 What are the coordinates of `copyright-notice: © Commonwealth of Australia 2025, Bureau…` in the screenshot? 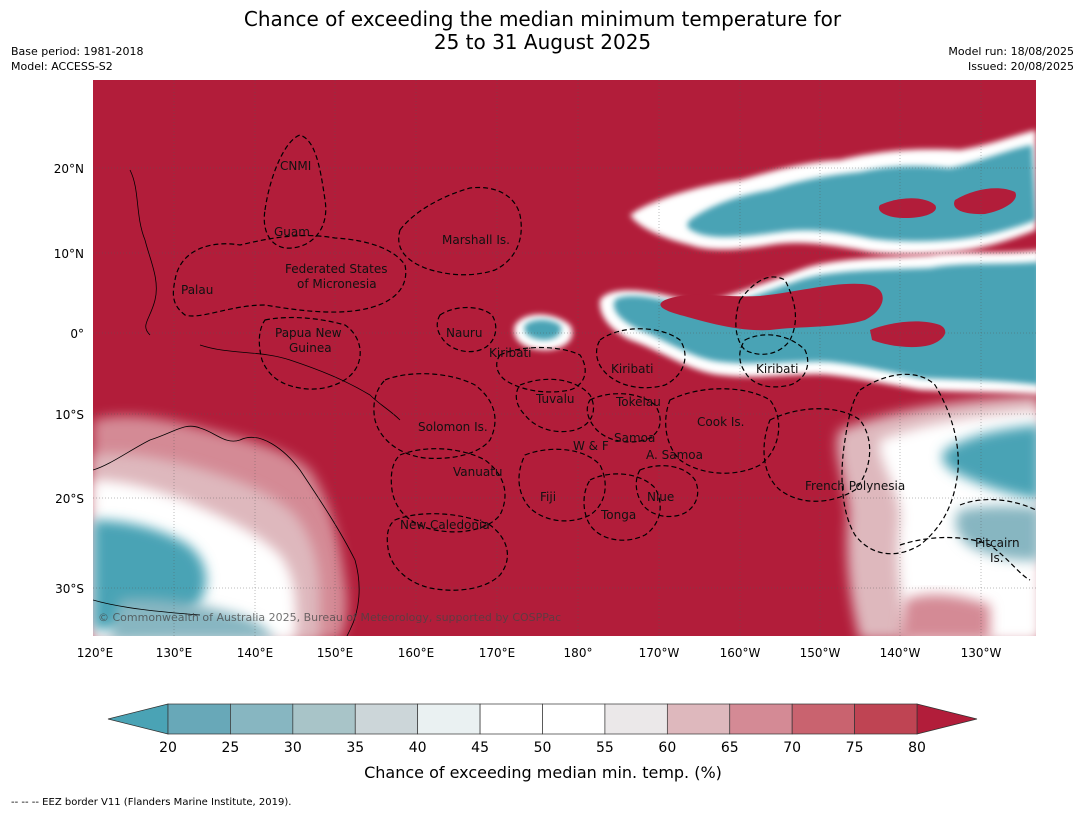 It's located at (329, 617).